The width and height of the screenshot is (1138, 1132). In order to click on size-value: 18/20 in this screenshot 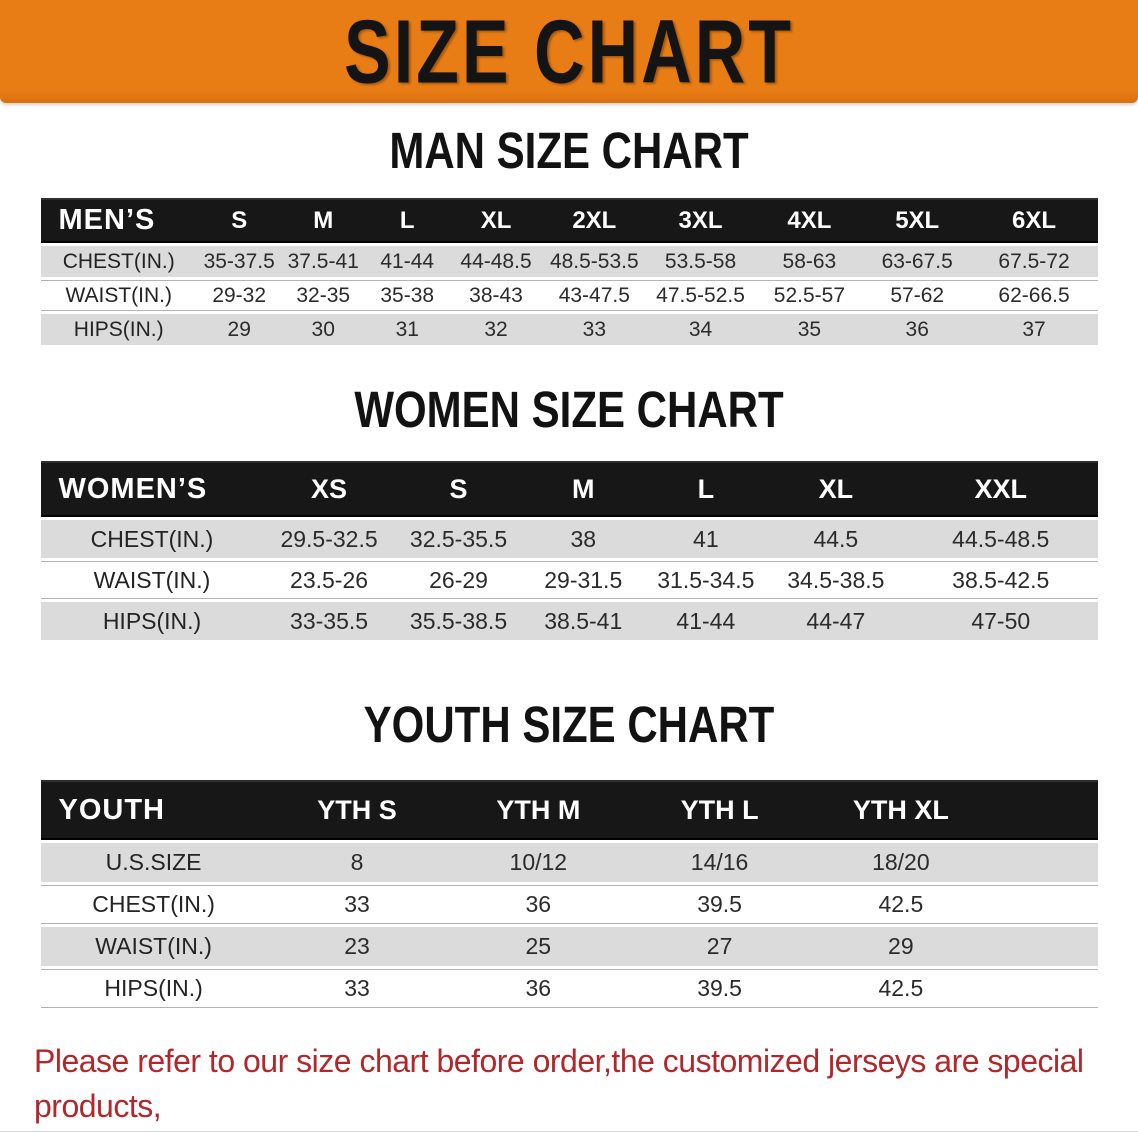, I will do `click(900, 862)`.